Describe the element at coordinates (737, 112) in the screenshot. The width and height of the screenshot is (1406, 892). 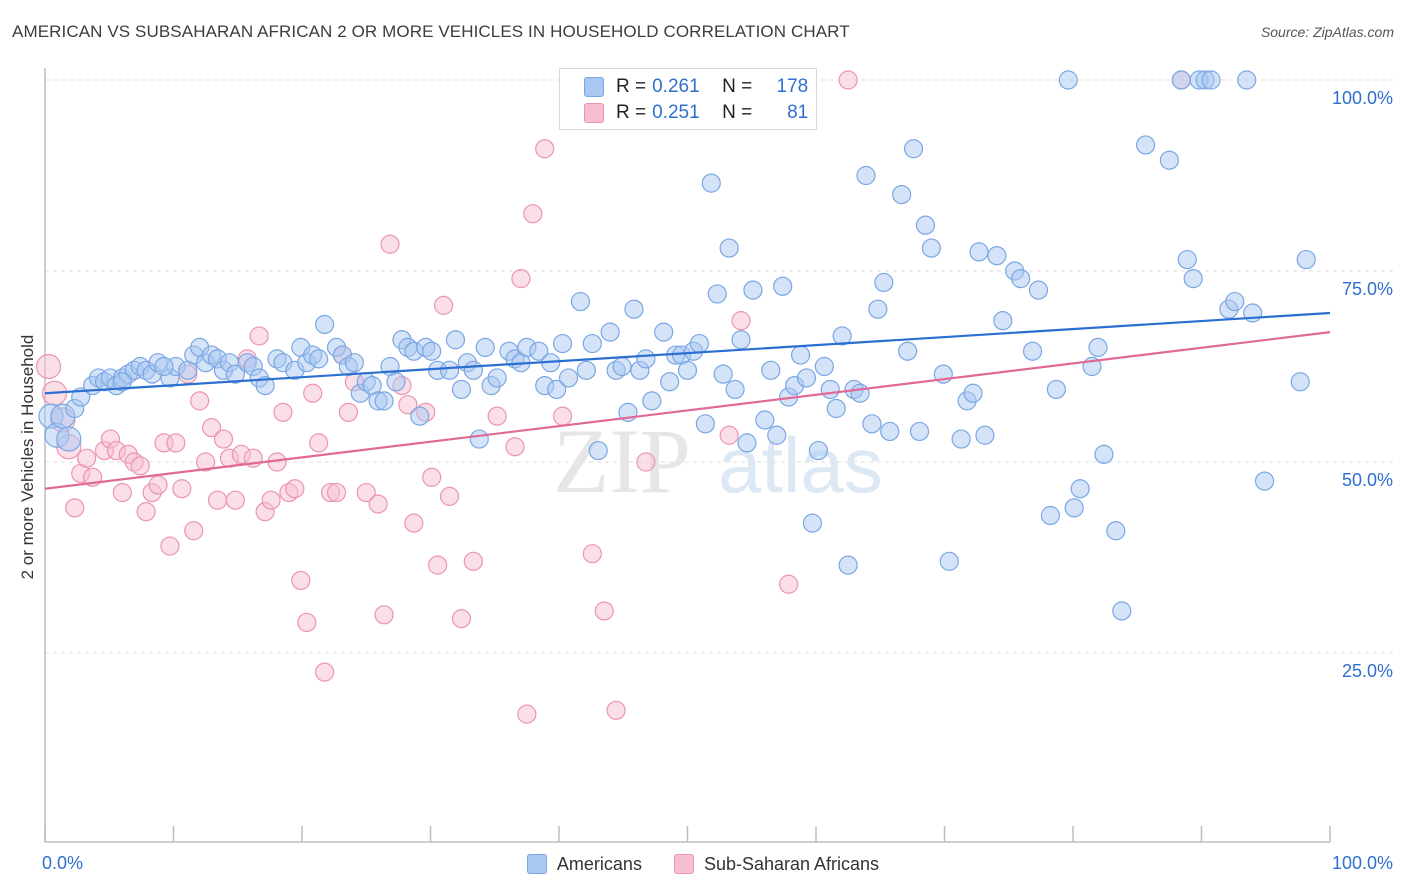
I see `n-label: N =` at that location.